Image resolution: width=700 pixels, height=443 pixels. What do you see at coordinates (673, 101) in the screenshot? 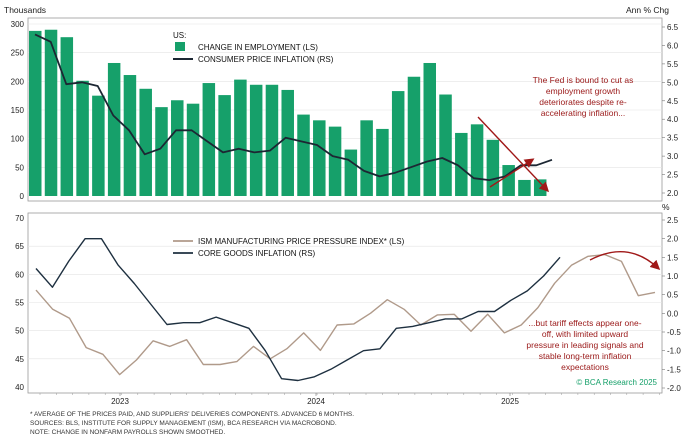
I see `top-right-tick-label: 4.5` at bounding box center [673, 101].